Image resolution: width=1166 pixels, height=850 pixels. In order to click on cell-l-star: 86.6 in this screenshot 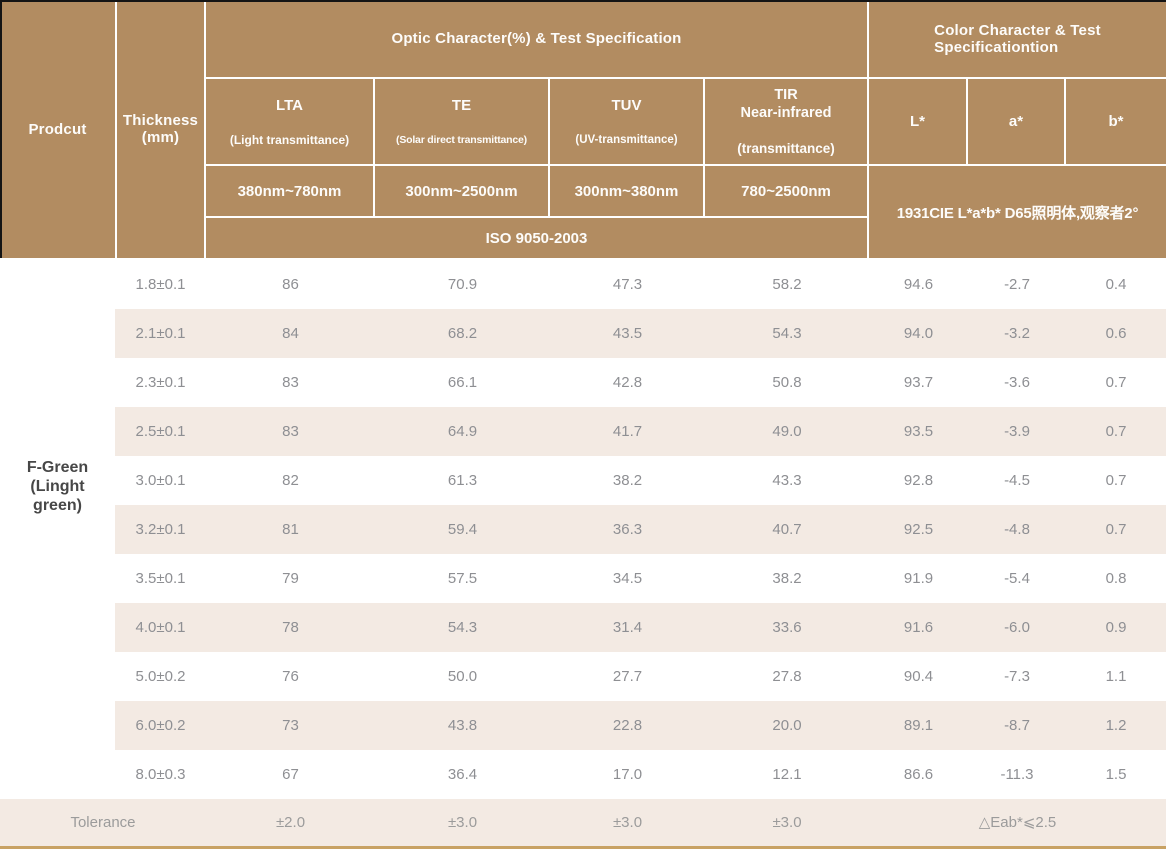, I will do `click(918, 774)`.